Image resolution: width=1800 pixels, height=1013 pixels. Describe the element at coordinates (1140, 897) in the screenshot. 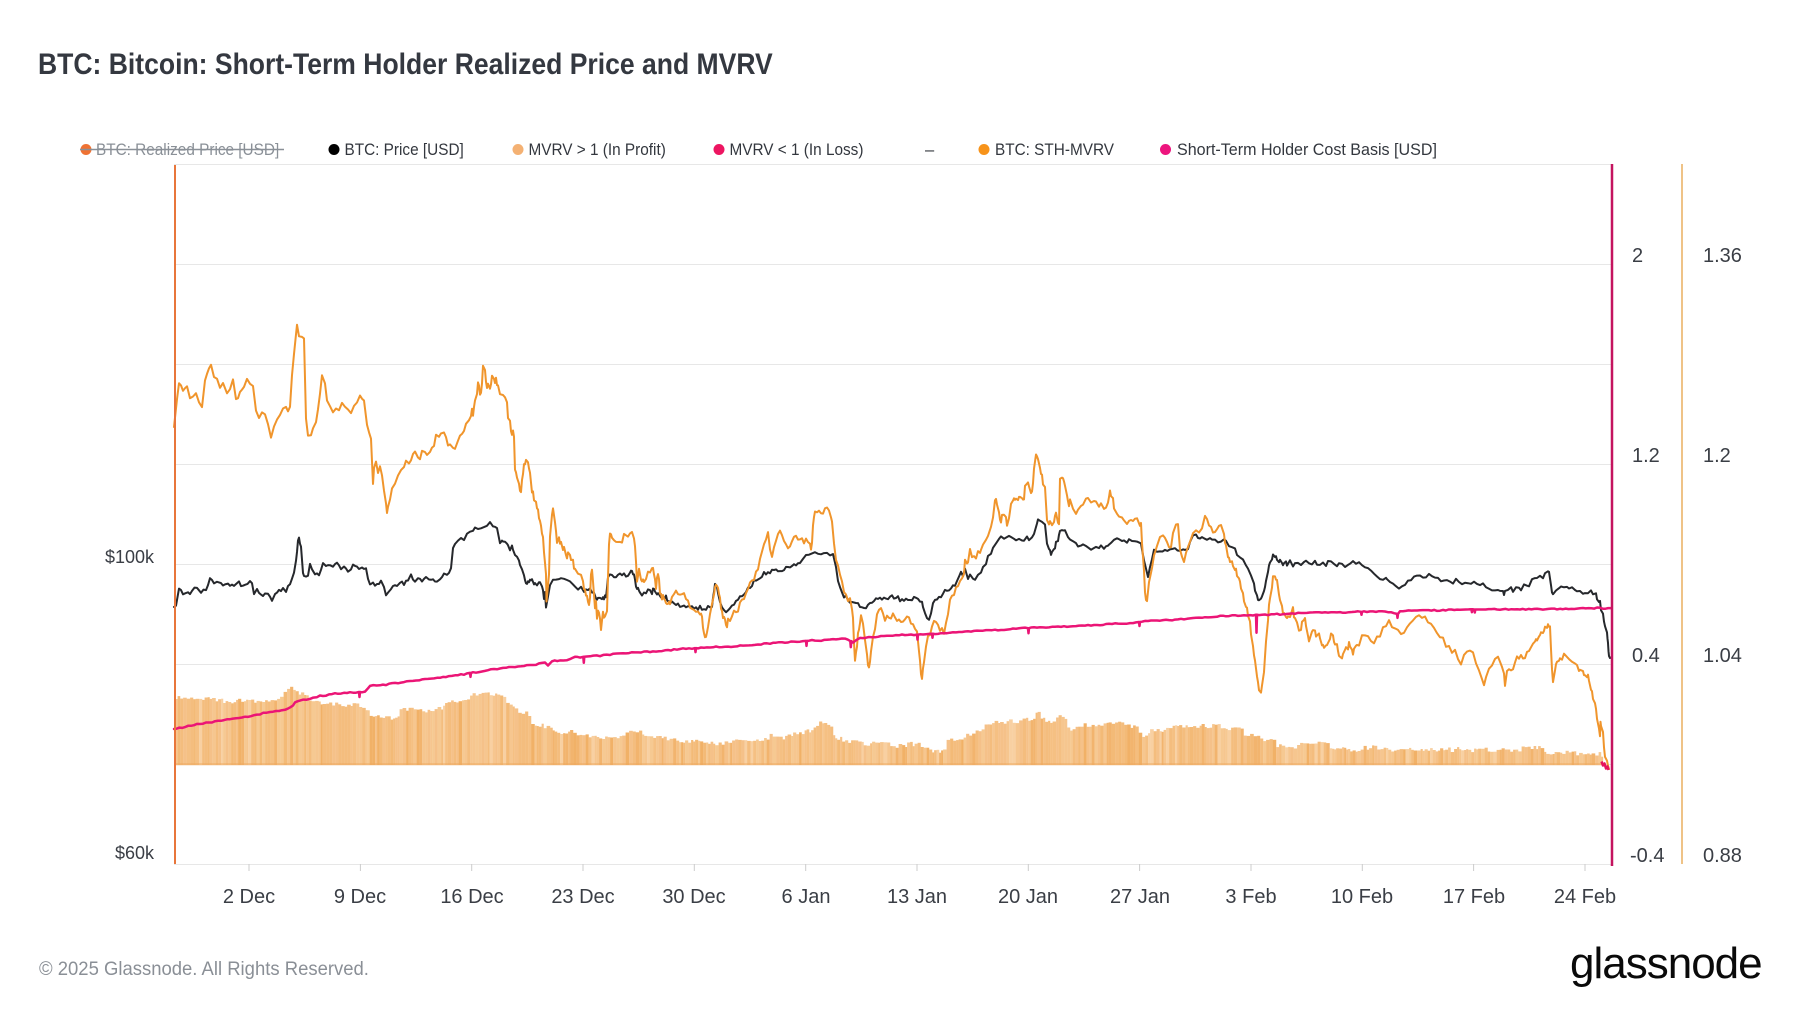

I see `svg-text: 27 Jan` at that location.